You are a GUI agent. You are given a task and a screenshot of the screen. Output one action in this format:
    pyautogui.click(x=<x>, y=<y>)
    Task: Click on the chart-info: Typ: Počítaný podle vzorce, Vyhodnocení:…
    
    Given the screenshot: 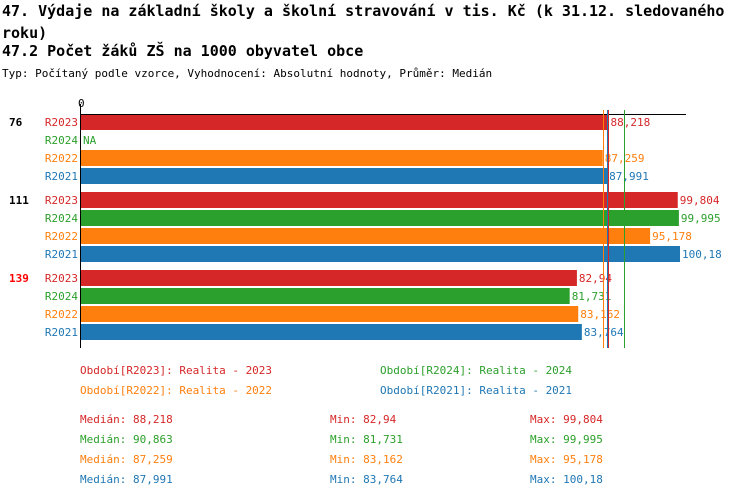 What is the action you would take?
    pyautogui.click(x=247, y=73)
    